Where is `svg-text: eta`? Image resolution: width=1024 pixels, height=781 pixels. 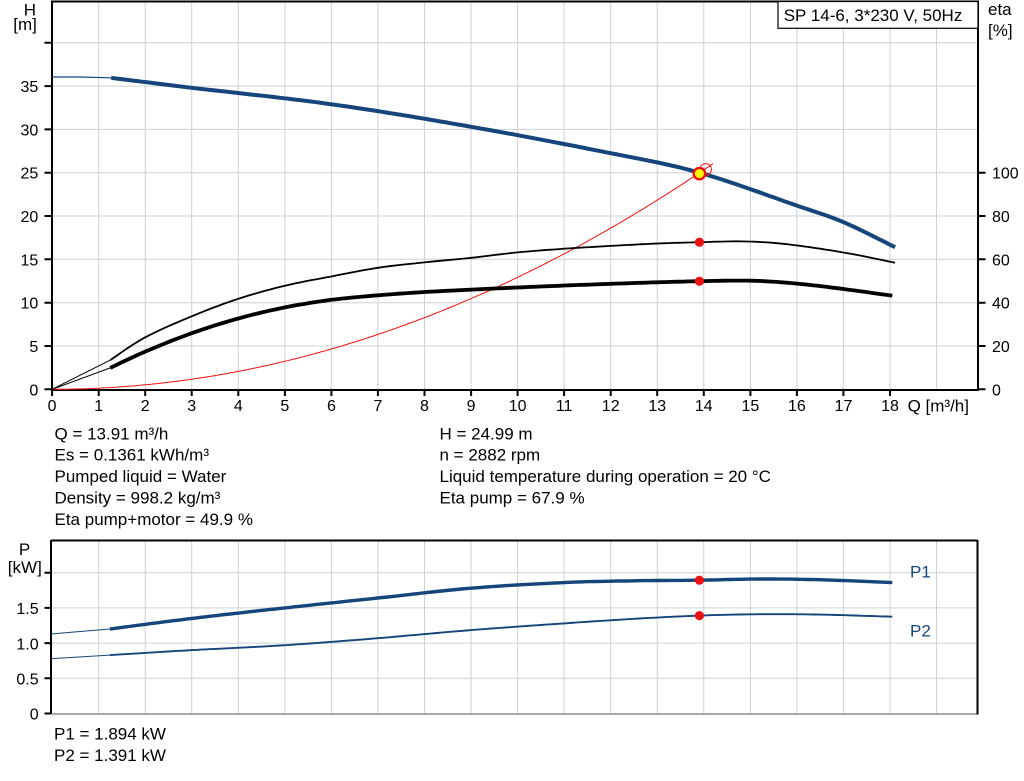
svg-text: eta is located at coordinates (1000, 9).